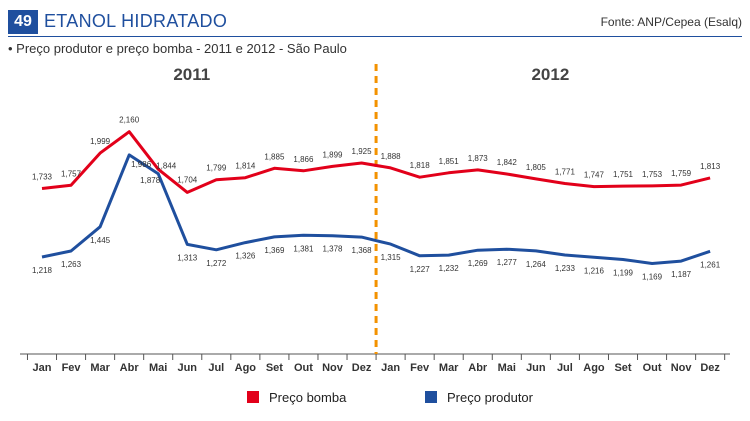  What do you see at coordinates (362, 250) in the screenshot?
I see `data-label-produtor: 1,368` at bounding box center [362, 250].